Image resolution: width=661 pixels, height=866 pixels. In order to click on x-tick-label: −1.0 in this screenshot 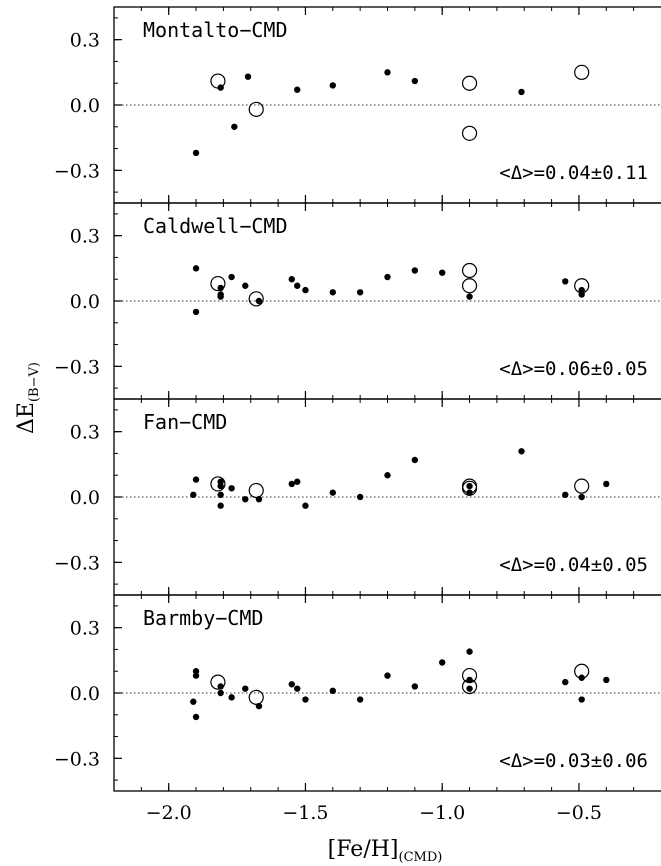, I will do `click(442, 813)`.